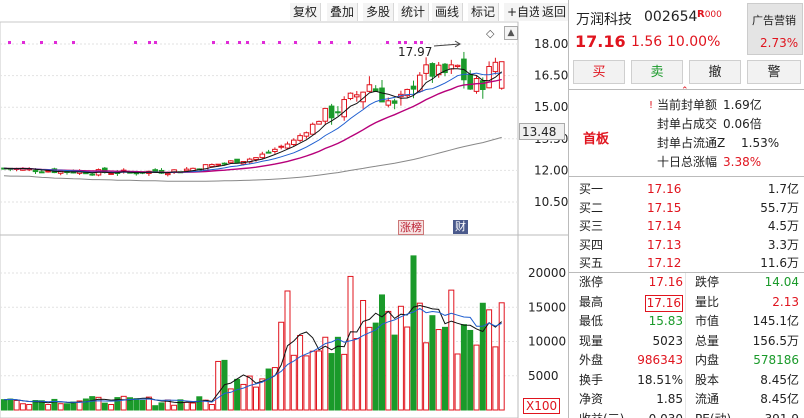 The width and height of the screenshot is (804, 418). What do you see at coordinates (779, 43) in the screenshot?
I see `sector-change: 2.73%` at bounding box center [779, 43].